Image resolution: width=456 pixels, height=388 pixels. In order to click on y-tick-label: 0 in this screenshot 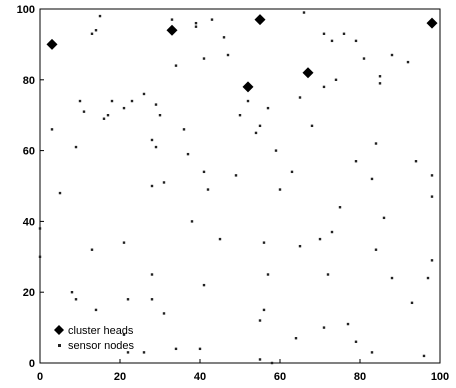, I will do `click(32, 364)`.